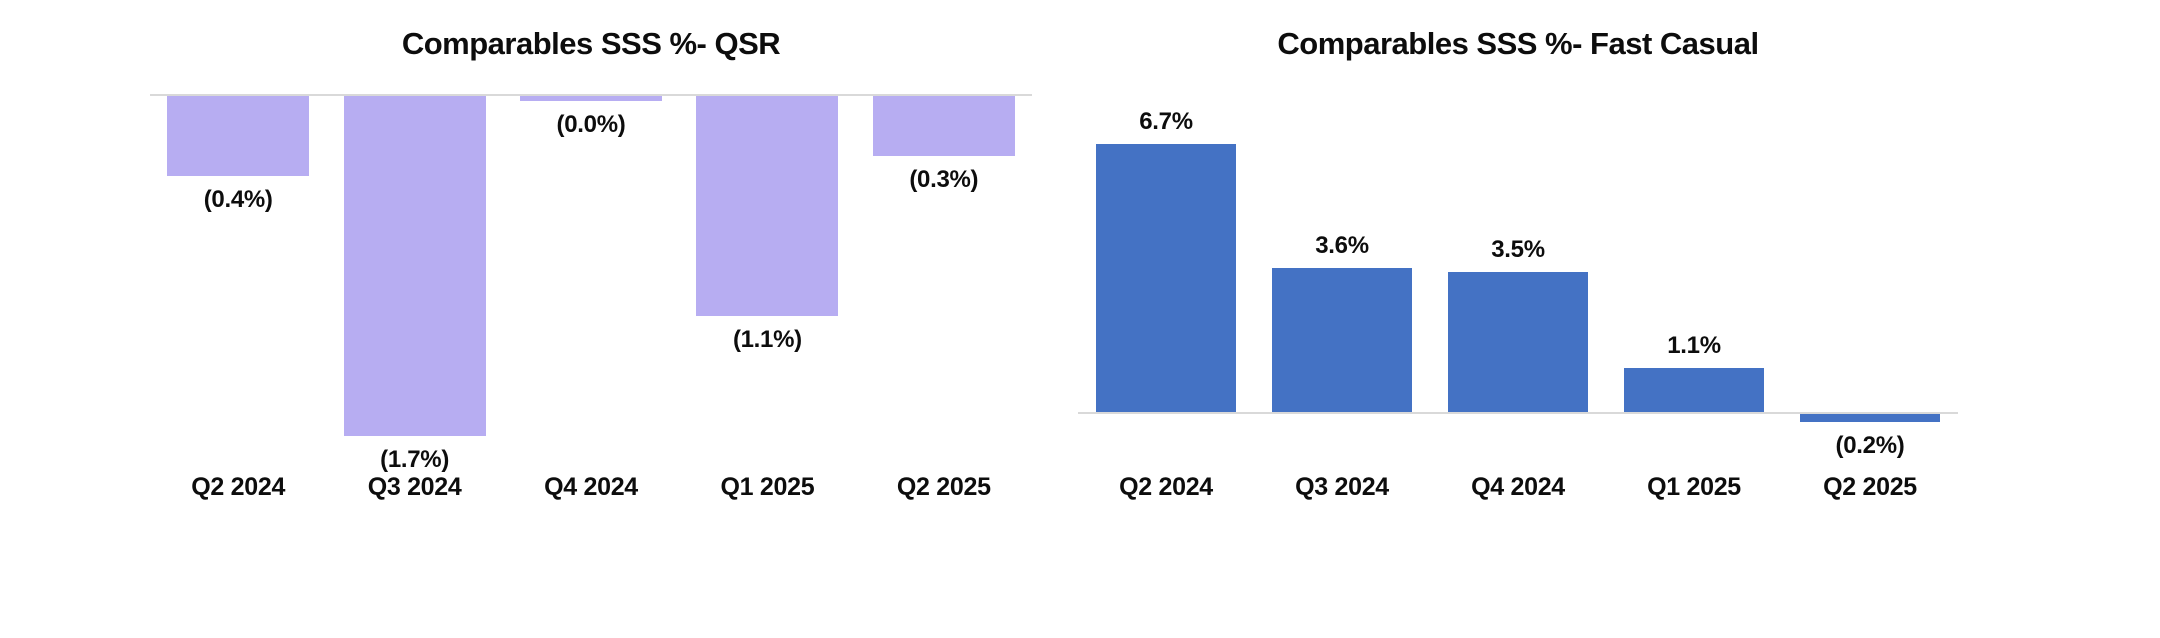  I want to click on value-label-q2-2025: (0.3%), so click(944, 179).